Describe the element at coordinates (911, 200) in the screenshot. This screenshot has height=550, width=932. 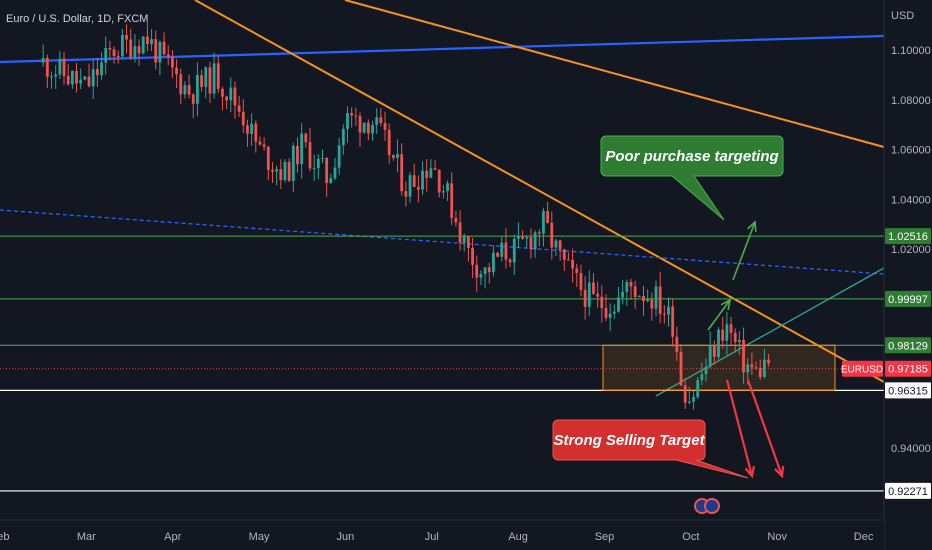
I see `y-tick-label: 1.04000` at that location.